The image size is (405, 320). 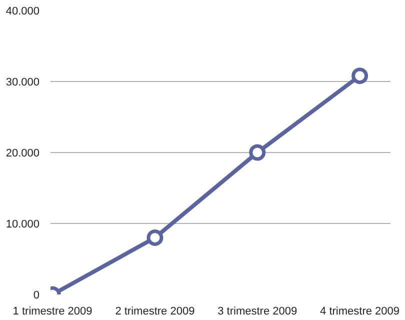 I want to click on y-tick-label: 30.000, so click(x=23, y=82).